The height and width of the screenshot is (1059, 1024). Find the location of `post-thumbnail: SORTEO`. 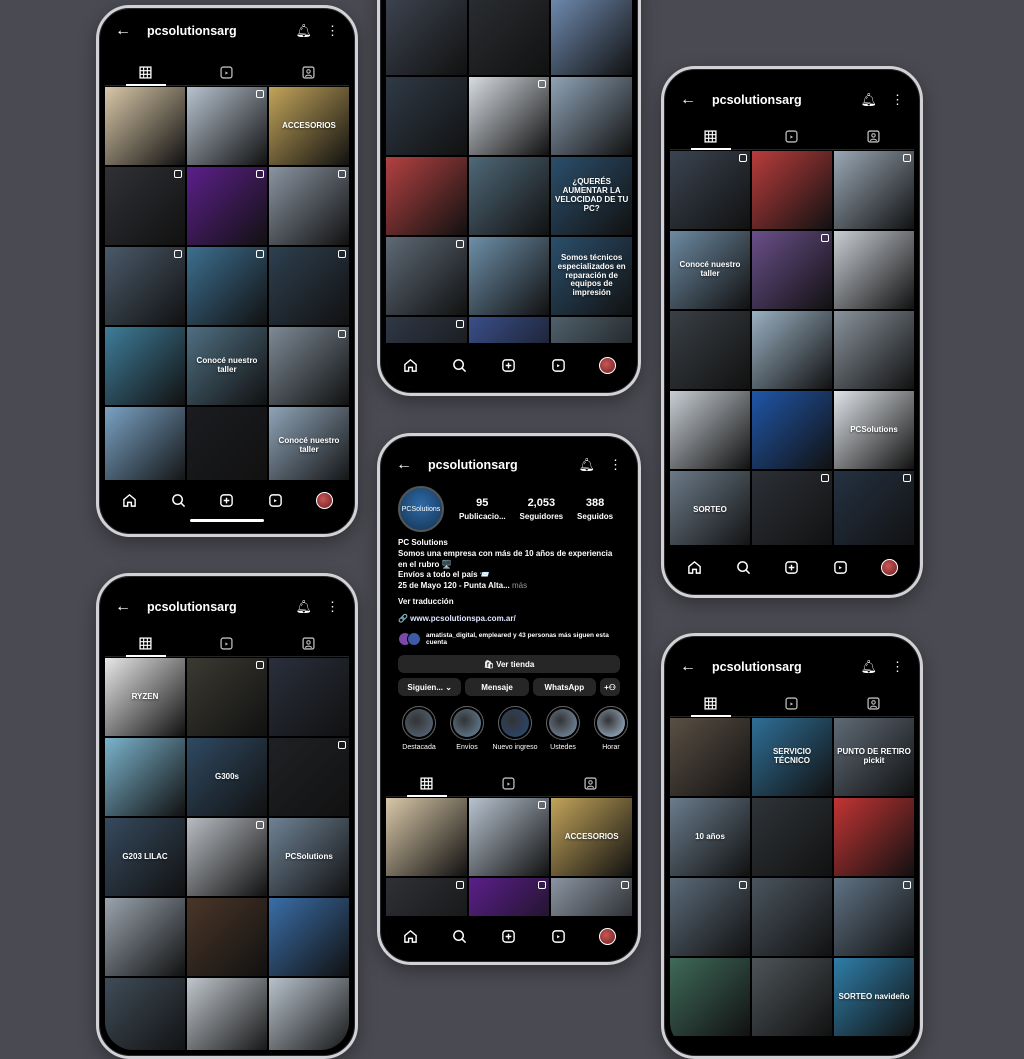

post-thumbnail: SORTEO is located at coordinates (710, 510).